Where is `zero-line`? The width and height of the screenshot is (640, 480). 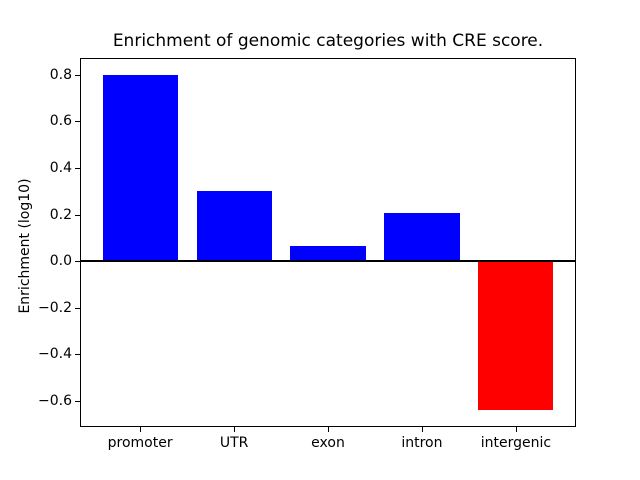
zero-line is located at coordinates (328, 261).